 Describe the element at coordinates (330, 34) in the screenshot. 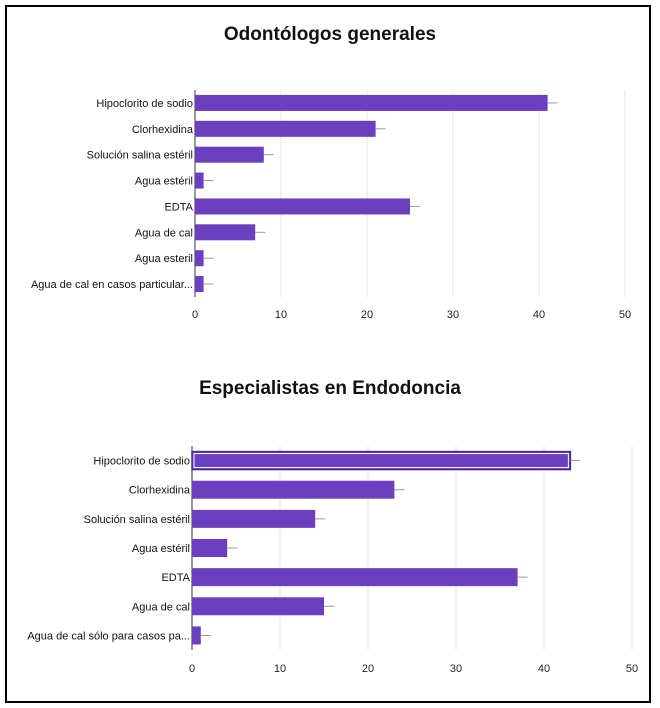

I see `chart-title-1: Odontólogos generales` at that location.